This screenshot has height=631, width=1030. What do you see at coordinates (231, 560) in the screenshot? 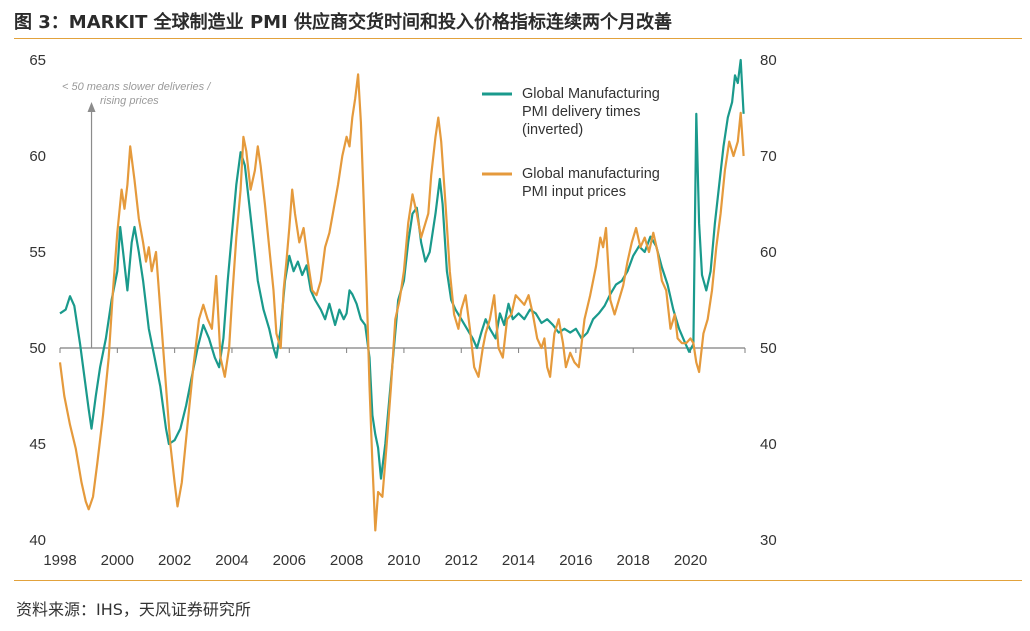
I see `x-tick-label: 2004` at bounding box center [231, 560].